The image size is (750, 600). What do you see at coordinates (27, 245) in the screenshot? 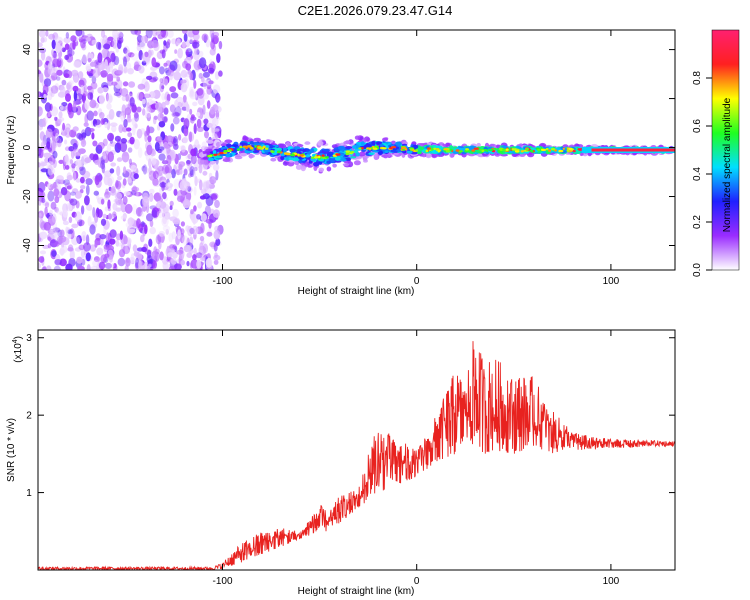
I see `y-tick-label: -40` at bounding box center [27, 245].